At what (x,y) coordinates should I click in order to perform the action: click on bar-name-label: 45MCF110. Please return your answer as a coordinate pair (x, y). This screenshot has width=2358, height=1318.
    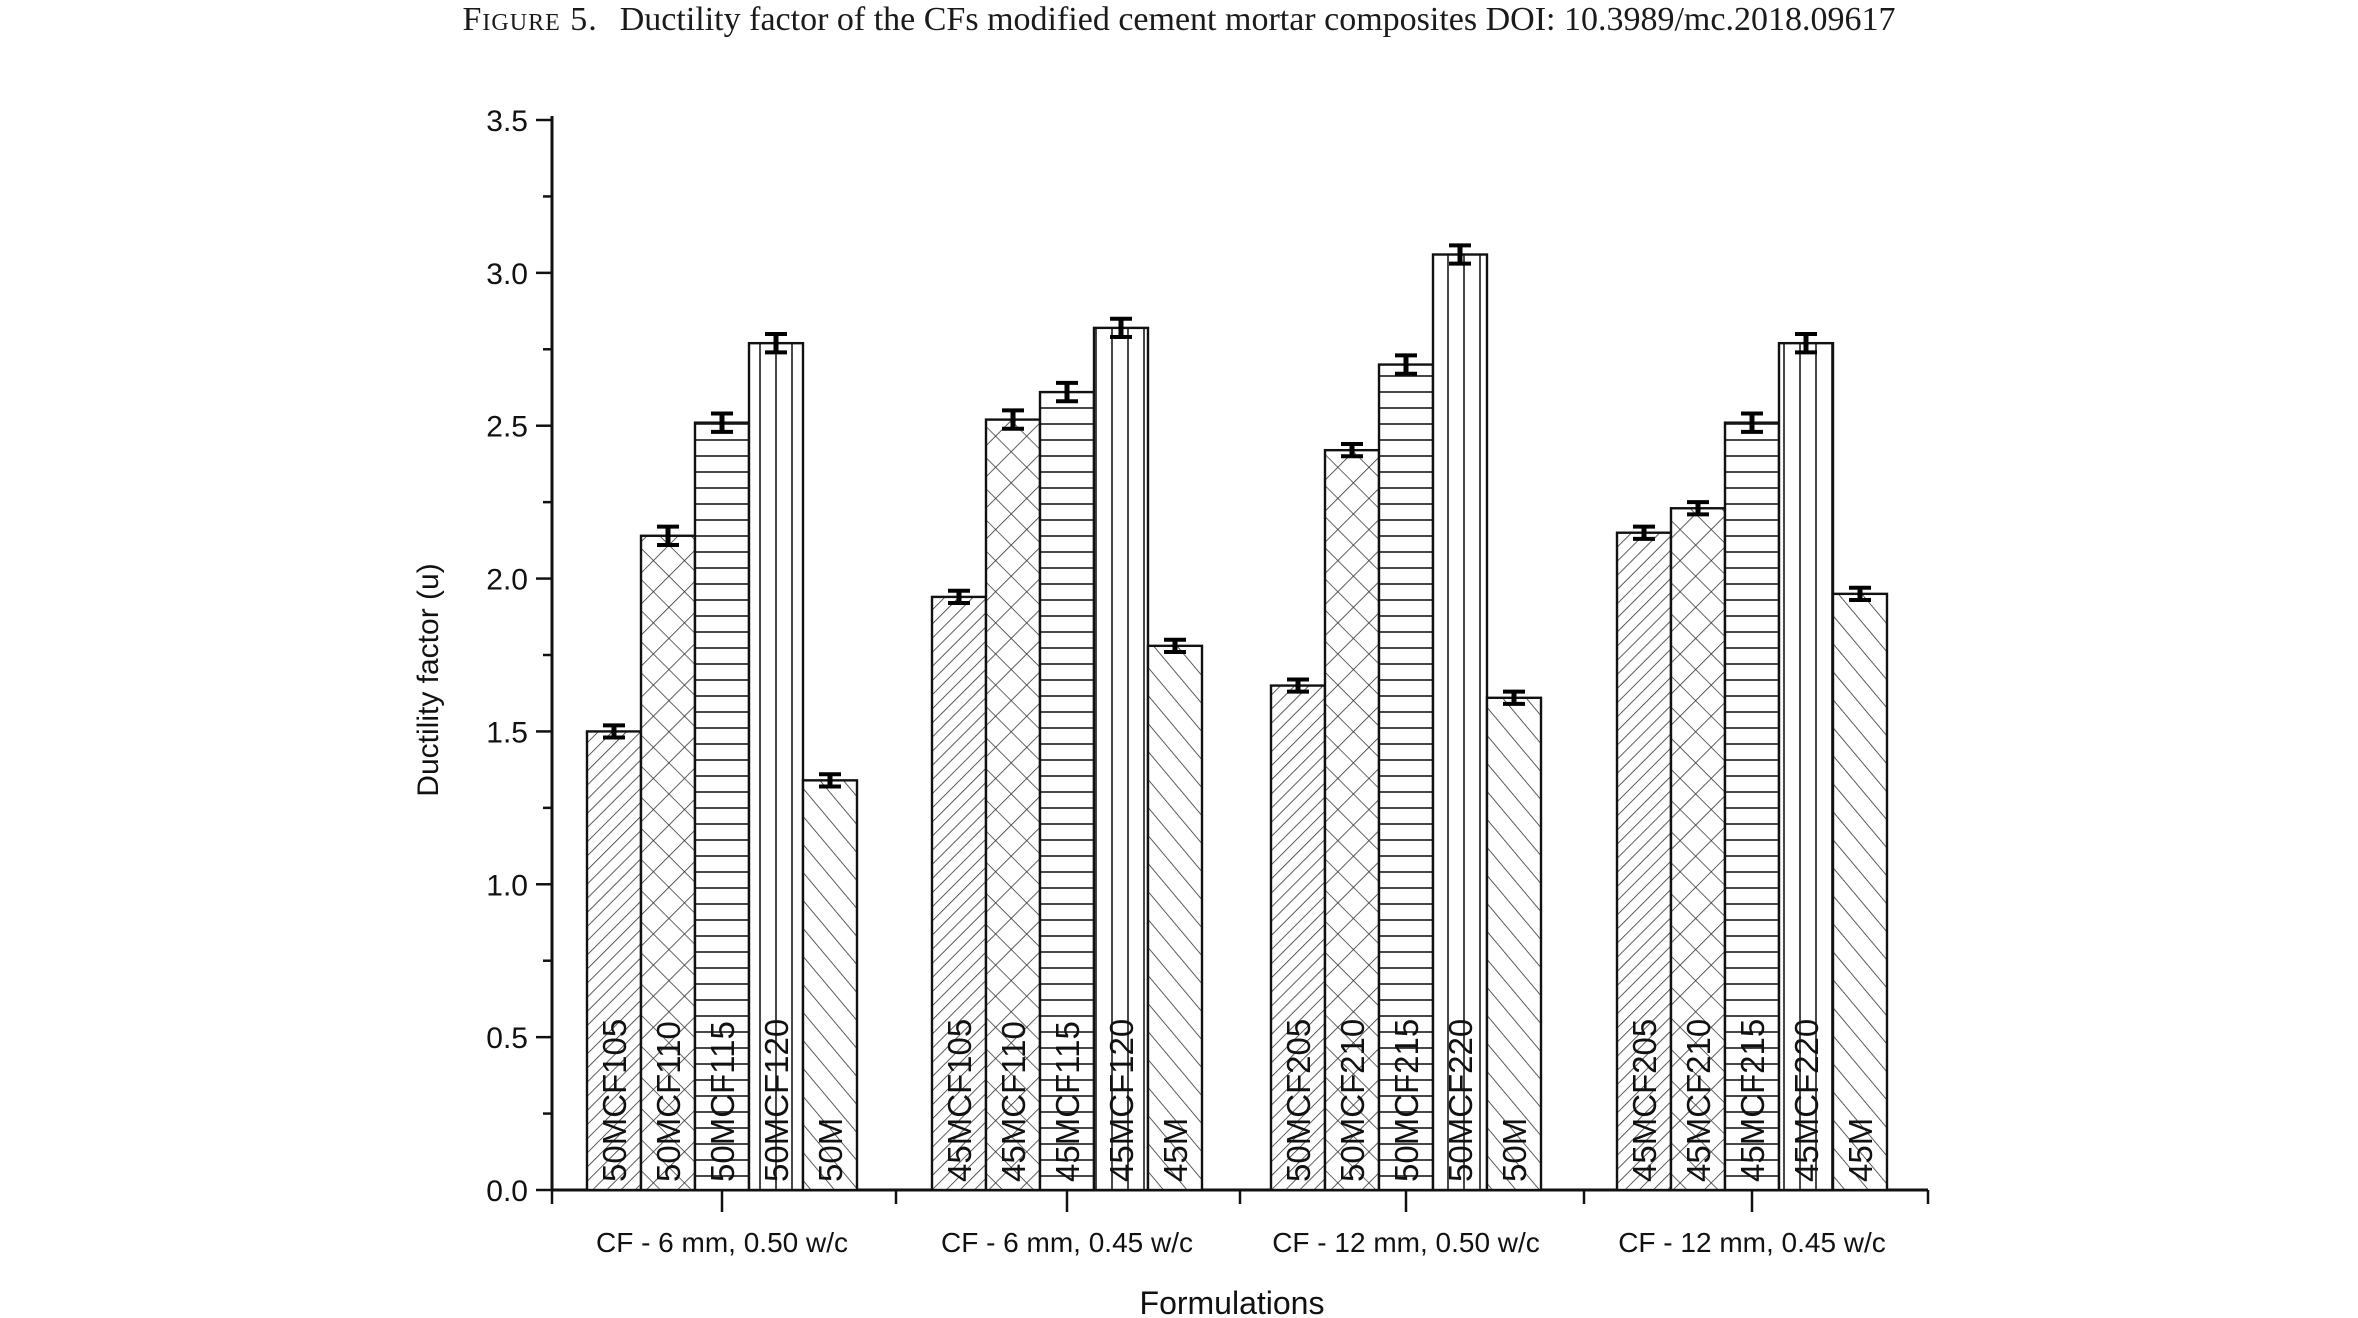
    Looking at the image, I should click on (1013, 1101).